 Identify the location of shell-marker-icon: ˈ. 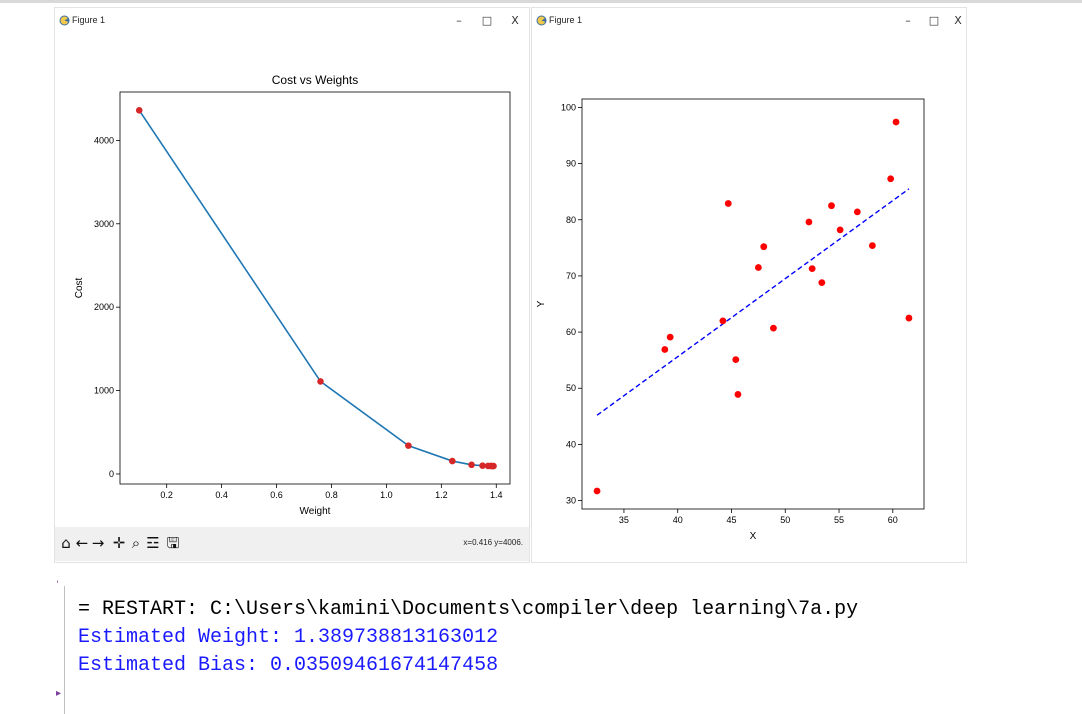
(57, 585).